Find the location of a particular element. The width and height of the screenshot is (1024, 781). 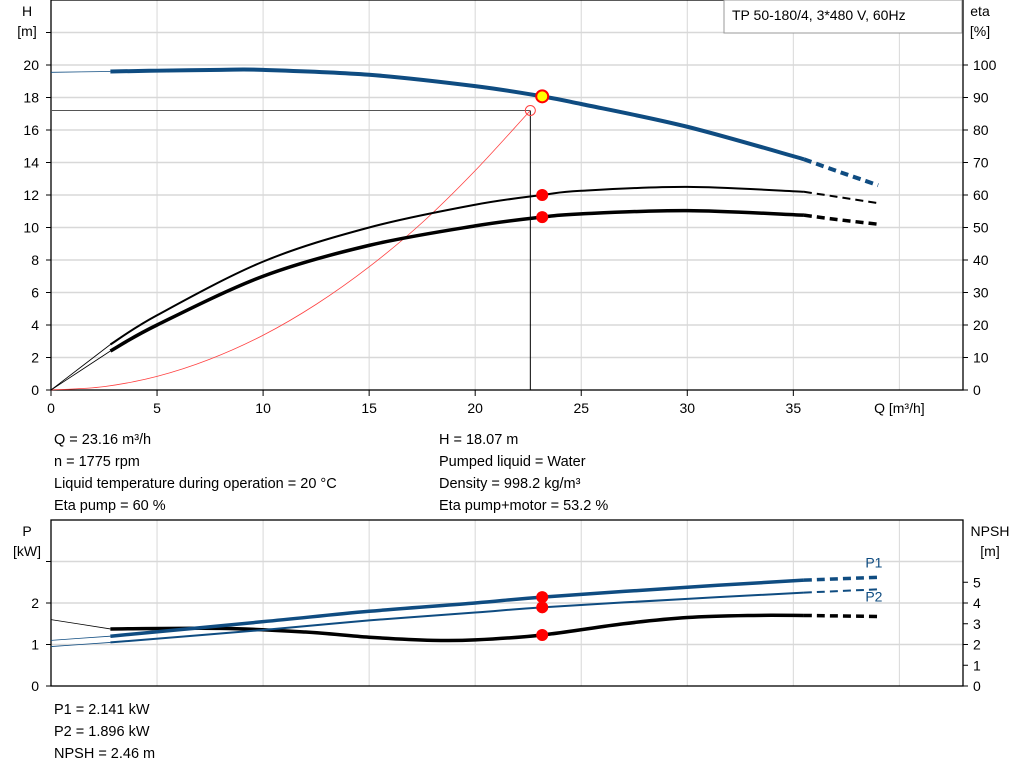

eta_pump_motor-lead-in-line is located at coordinates (80, 370).